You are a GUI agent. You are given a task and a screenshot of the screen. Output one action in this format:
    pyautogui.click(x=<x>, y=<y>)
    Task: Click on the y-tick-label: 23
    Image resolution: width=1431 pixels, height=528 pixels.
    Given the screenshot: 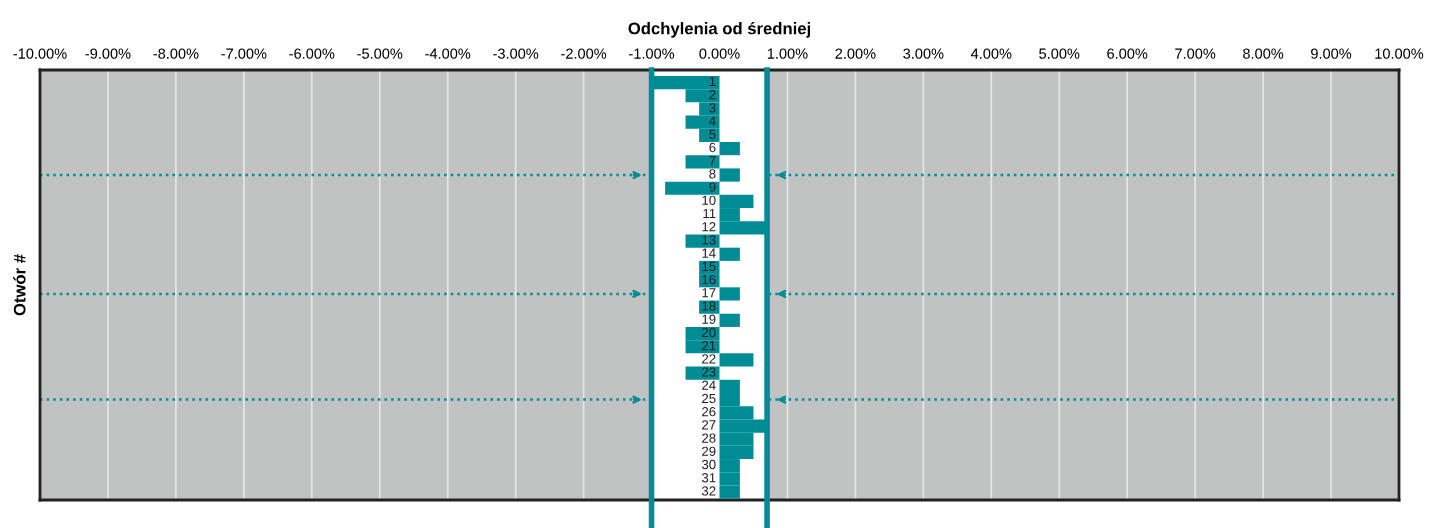 What is the action you would take?
    pyautogui.click(x=709, y=372)
    